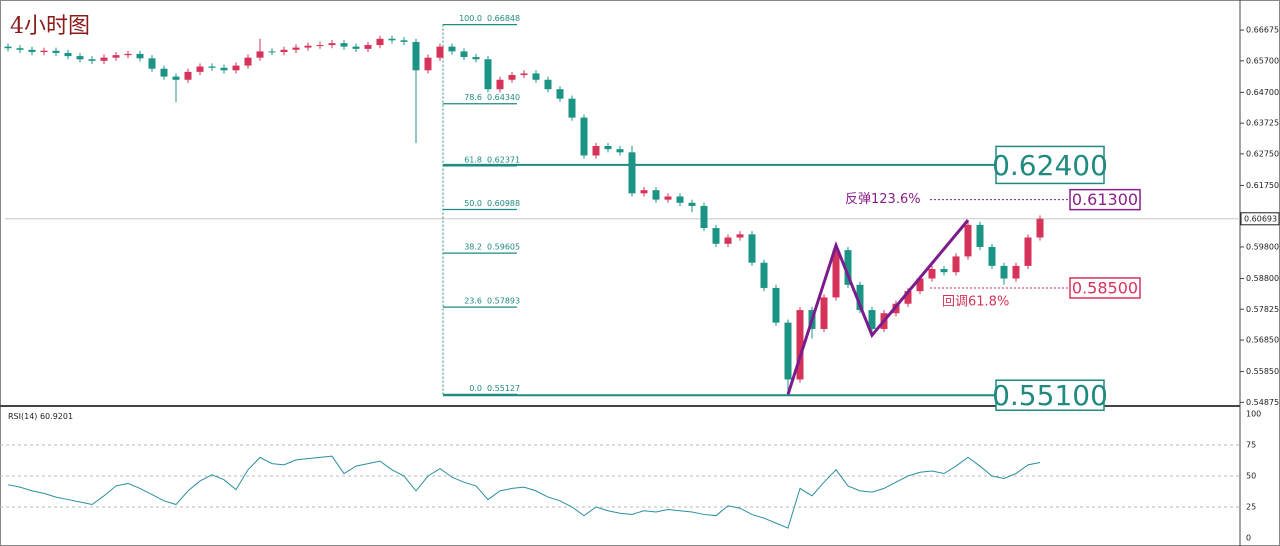  I want to click on rsi-tick-label: 0, so click(1248, 538).